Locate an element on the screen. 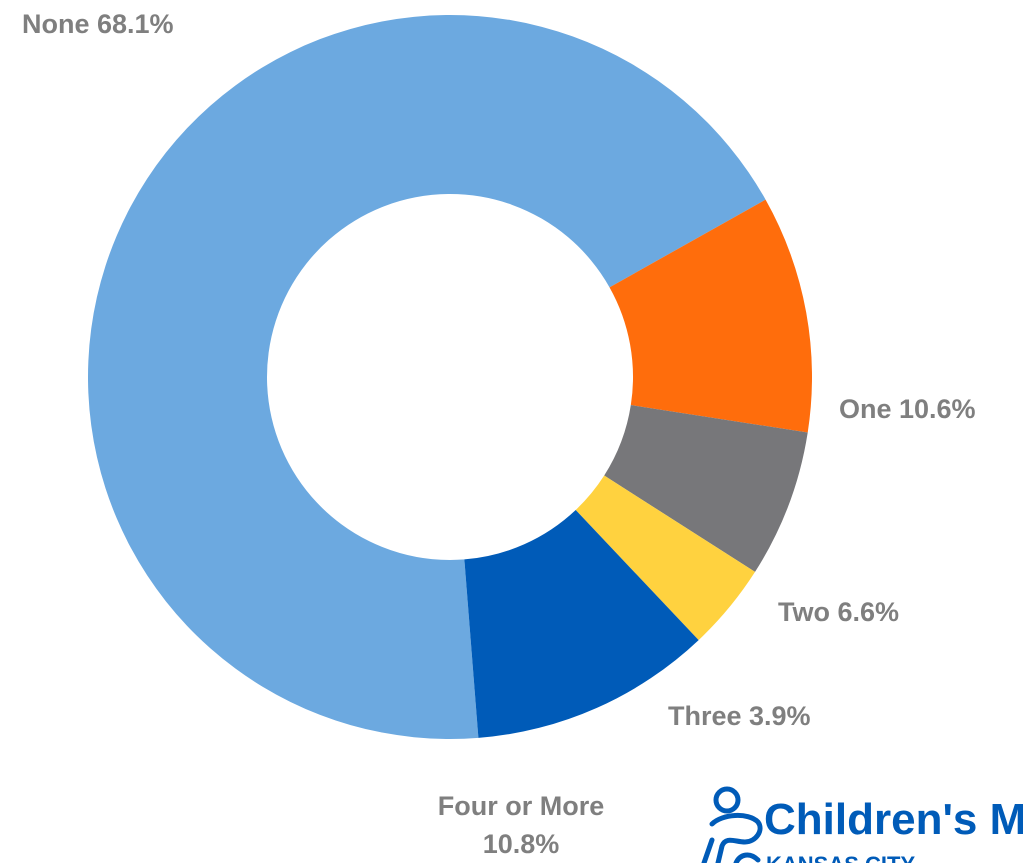  childrens-mercy-logo: Children's M KANSAS CITY is located at coordinates (863, 826).